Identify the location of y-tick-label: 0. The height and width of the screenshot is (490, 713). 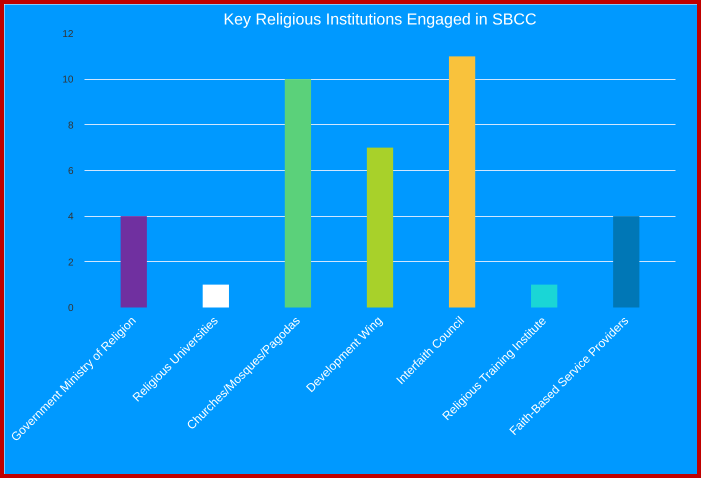
(71, 308).